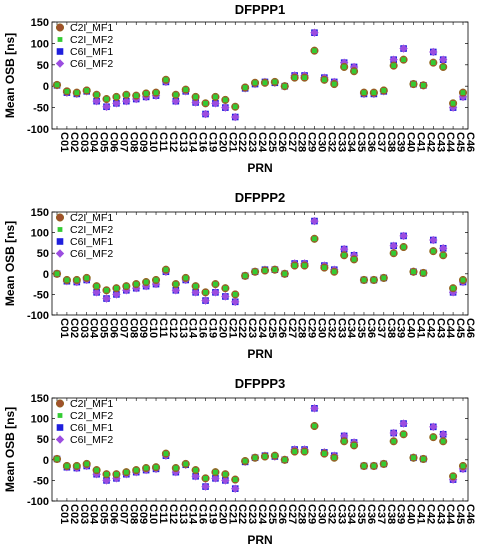 The width and height of the screenshot is (477, 550). Describe the element at coordinates (242, 142) in the screenshot. I see `x-tick-label: C22` at that location.